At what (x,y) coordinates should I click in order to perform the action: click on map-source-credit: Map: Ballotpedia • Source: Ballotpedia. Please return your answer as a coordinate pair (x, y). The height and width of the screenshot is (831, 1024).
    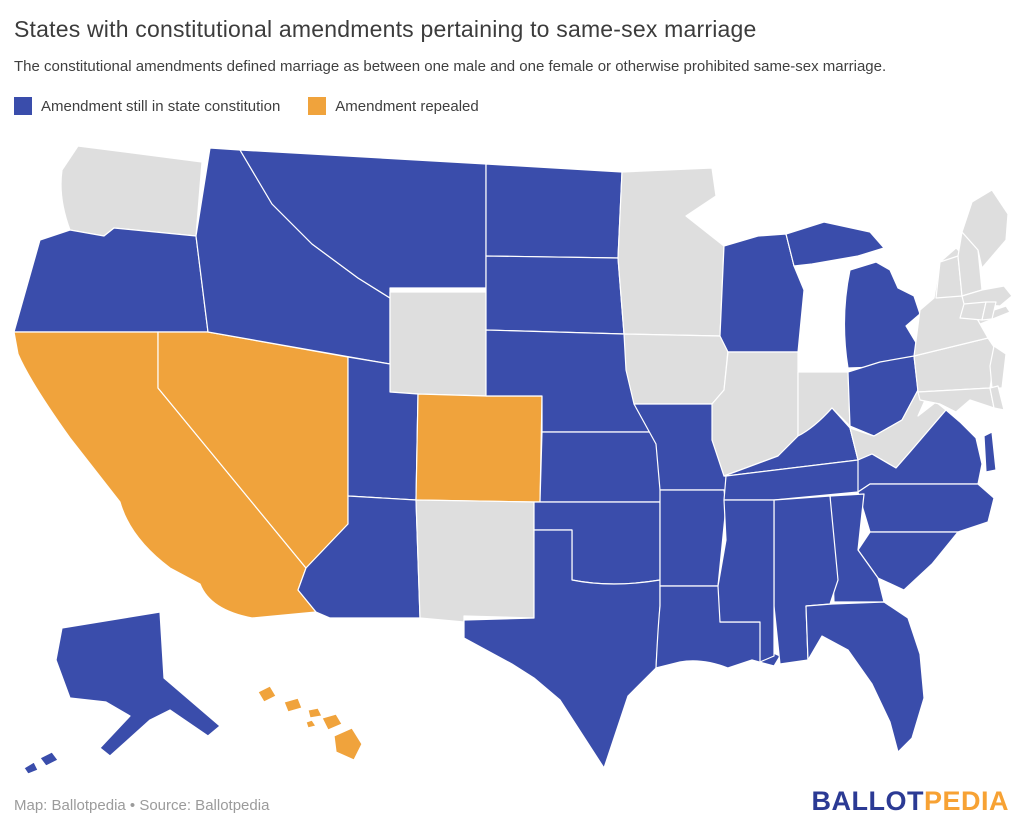
    Looking at the image, I should click on (142, 805).